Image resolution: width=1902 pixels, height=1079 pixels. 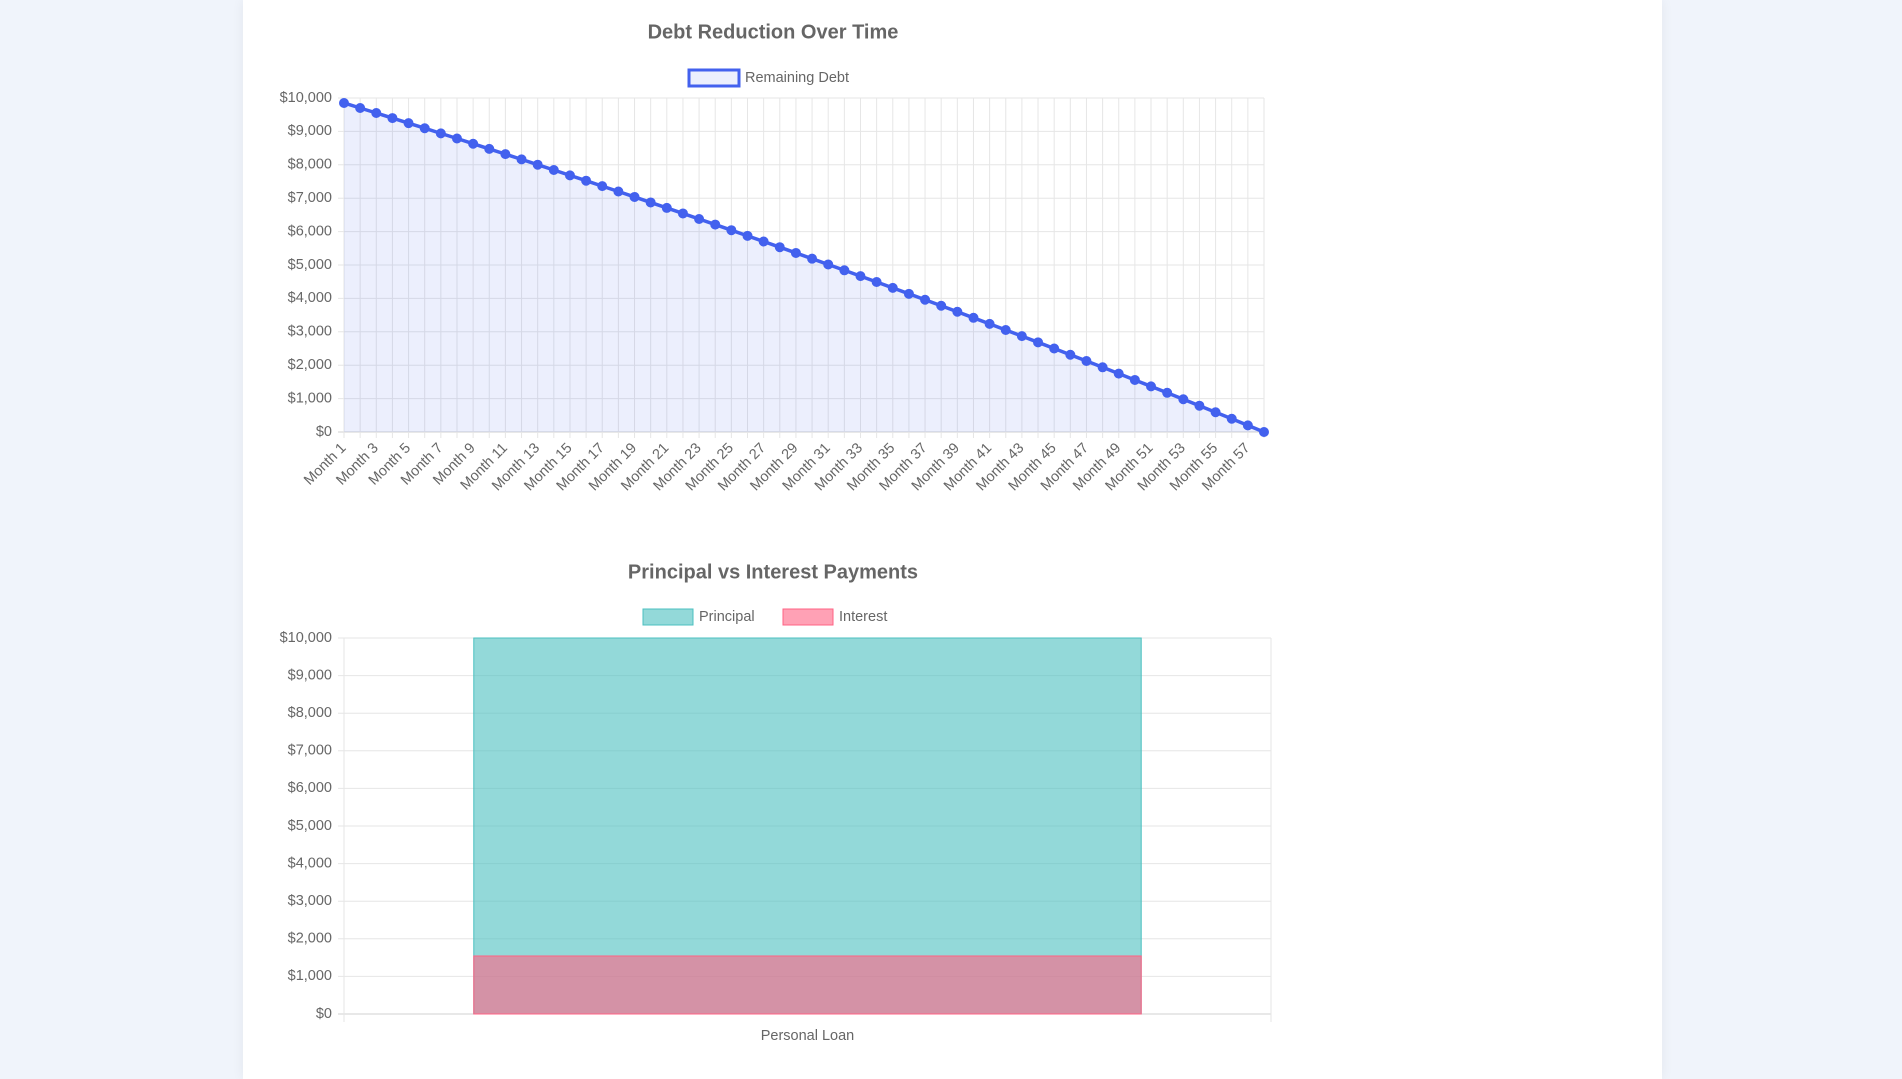 What do you see at coordinates (773, 32) in the screenshot?
I see `chart-title: Debt Reduction Over Time` at bounding box center [773, 32].